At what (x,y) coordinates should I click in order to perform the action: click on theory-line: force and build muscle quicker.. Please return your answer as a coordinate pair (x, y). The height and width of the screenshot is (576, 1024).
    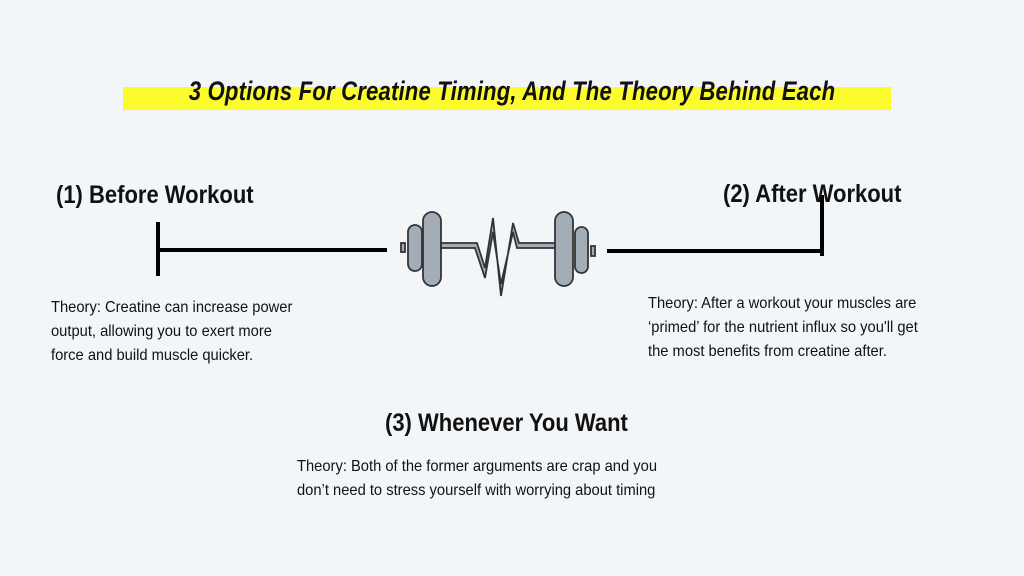
    Looking at the image, I should click on (152, 355).